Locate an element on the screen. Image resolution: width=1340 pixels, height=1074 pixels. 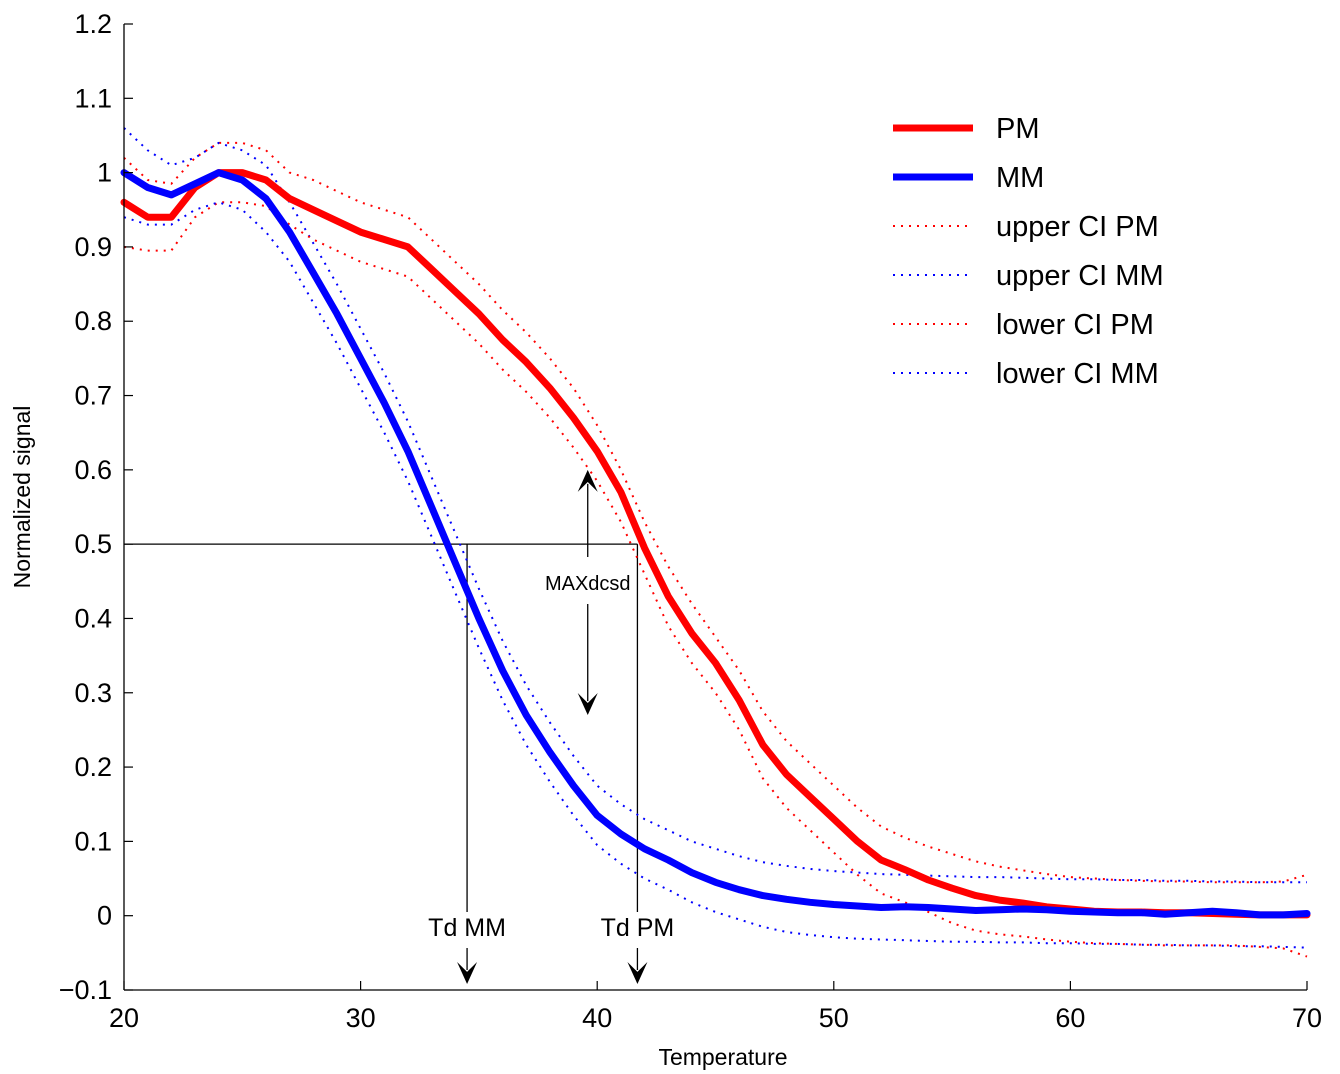
y-tick-label: 0.1 is located at coordinates (93, 841).